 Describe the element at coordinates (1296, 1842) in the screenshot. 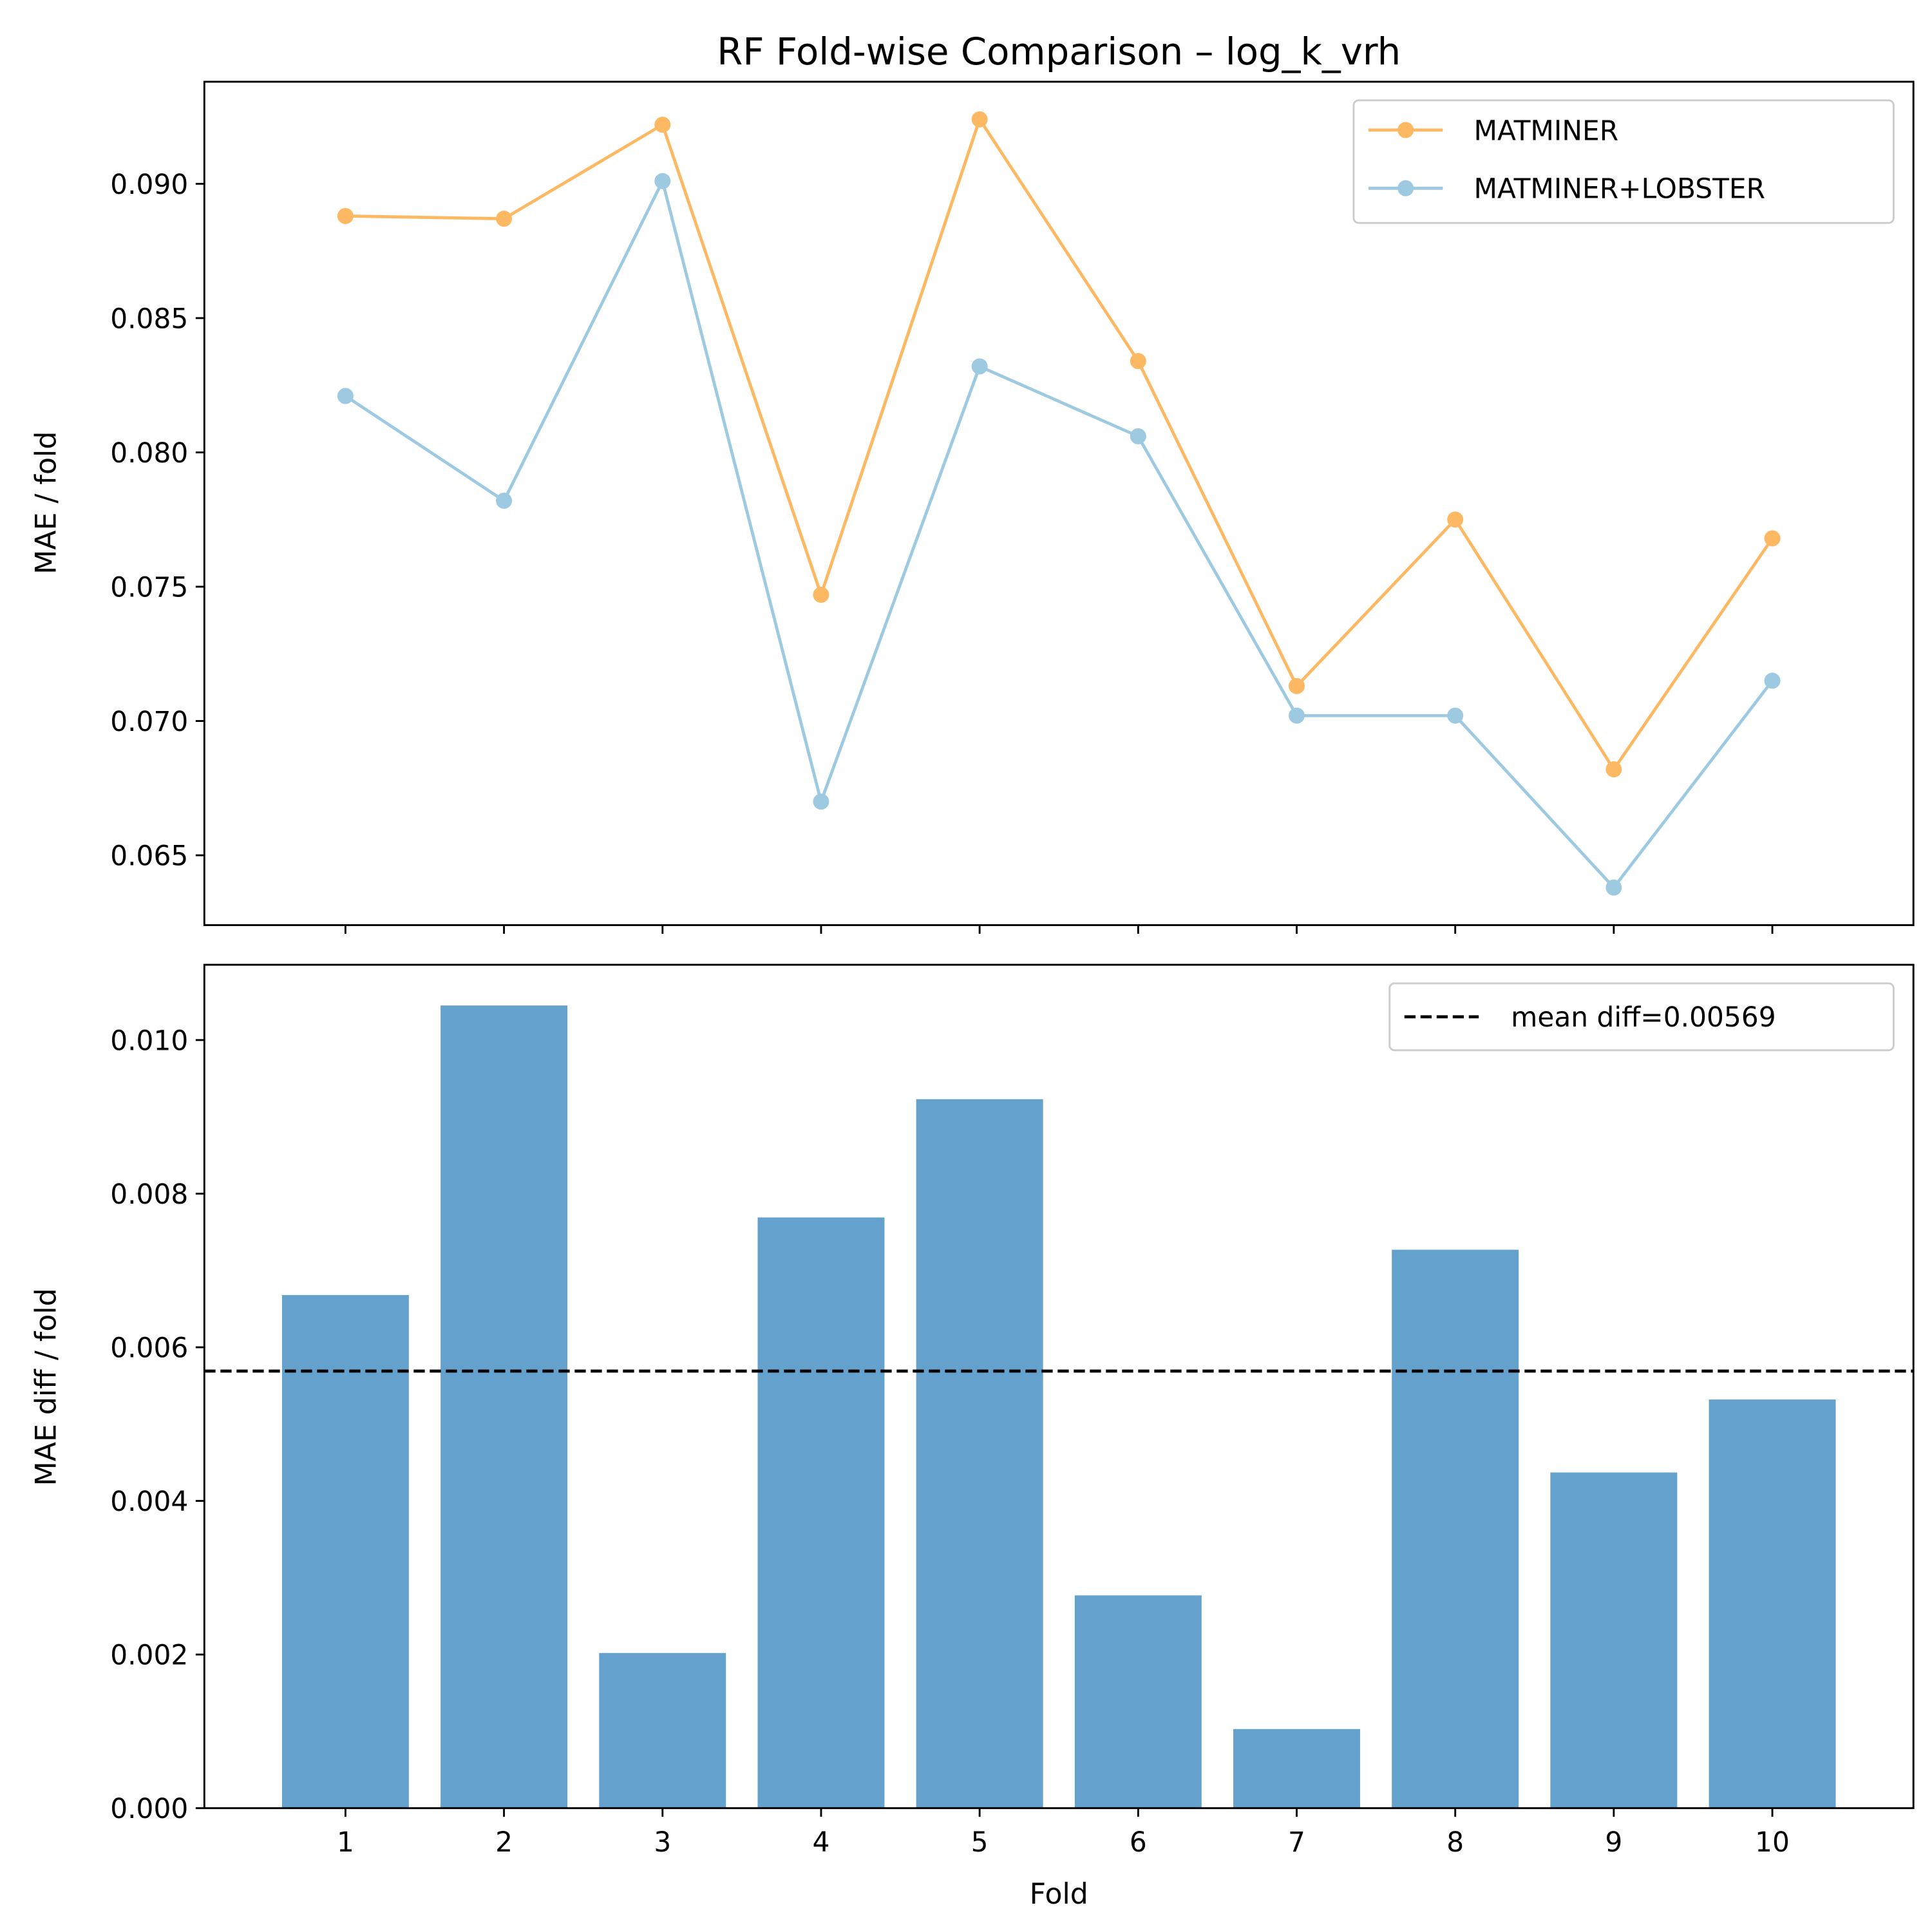

I see `x-tick-label: 7` at that location.